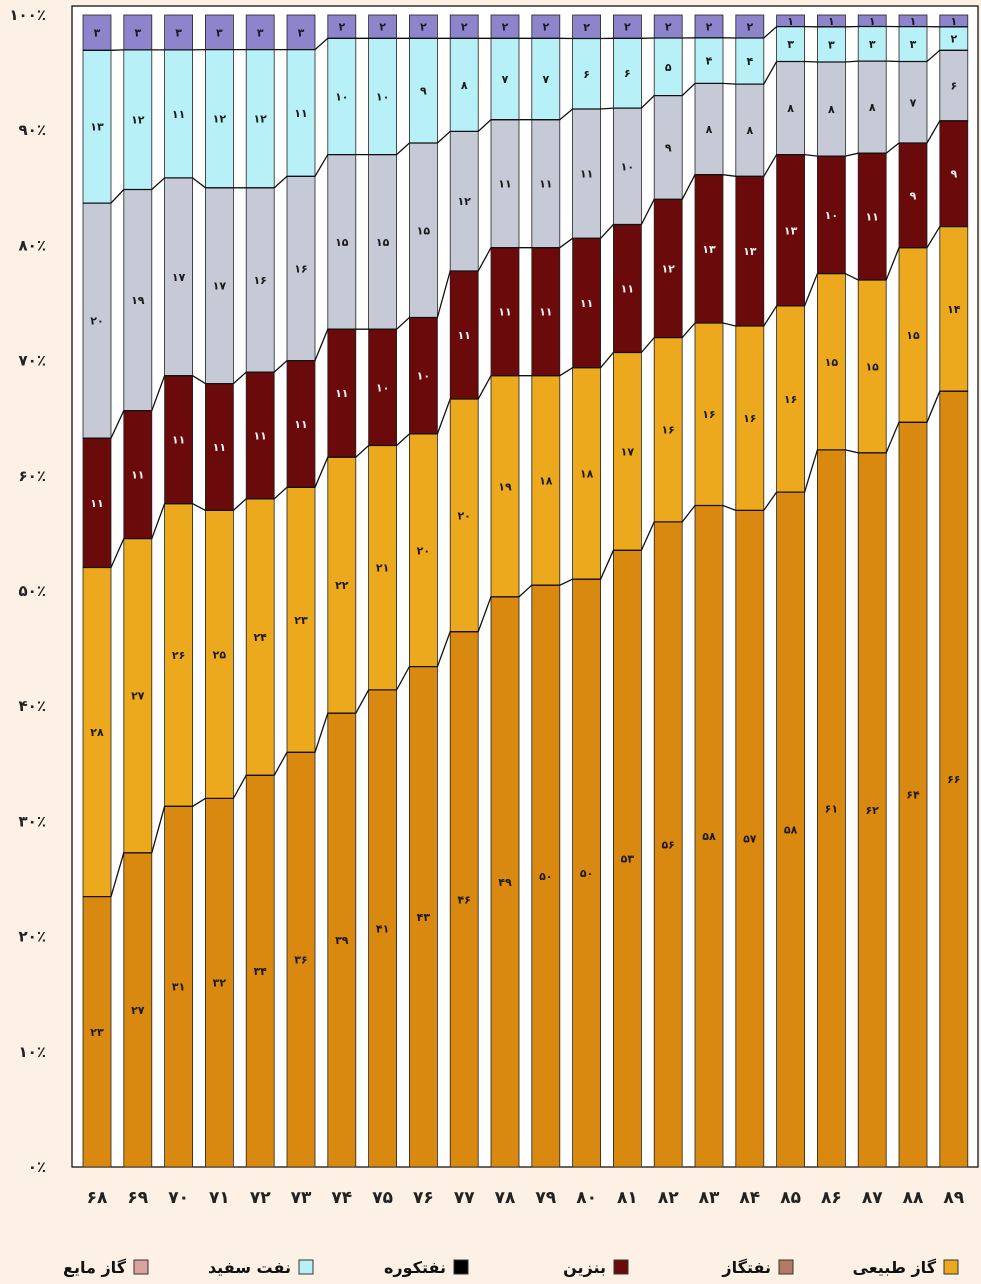 The height and width of the screenshot is (1284, 981). I want to click on data-label: ۵۰, so click(545, 876).